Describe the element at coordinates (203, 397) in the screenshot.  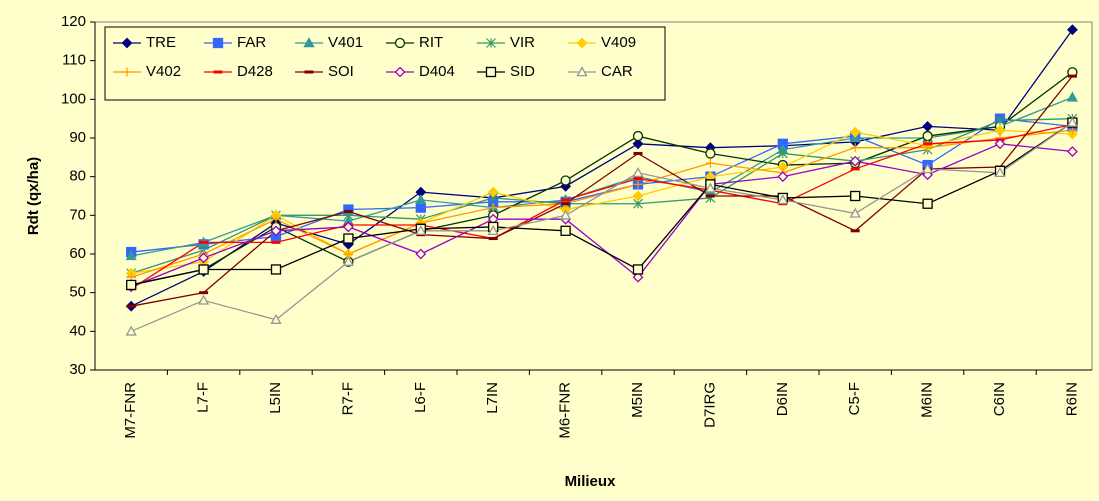
I see `x-tick-label: L7-F` at that location.